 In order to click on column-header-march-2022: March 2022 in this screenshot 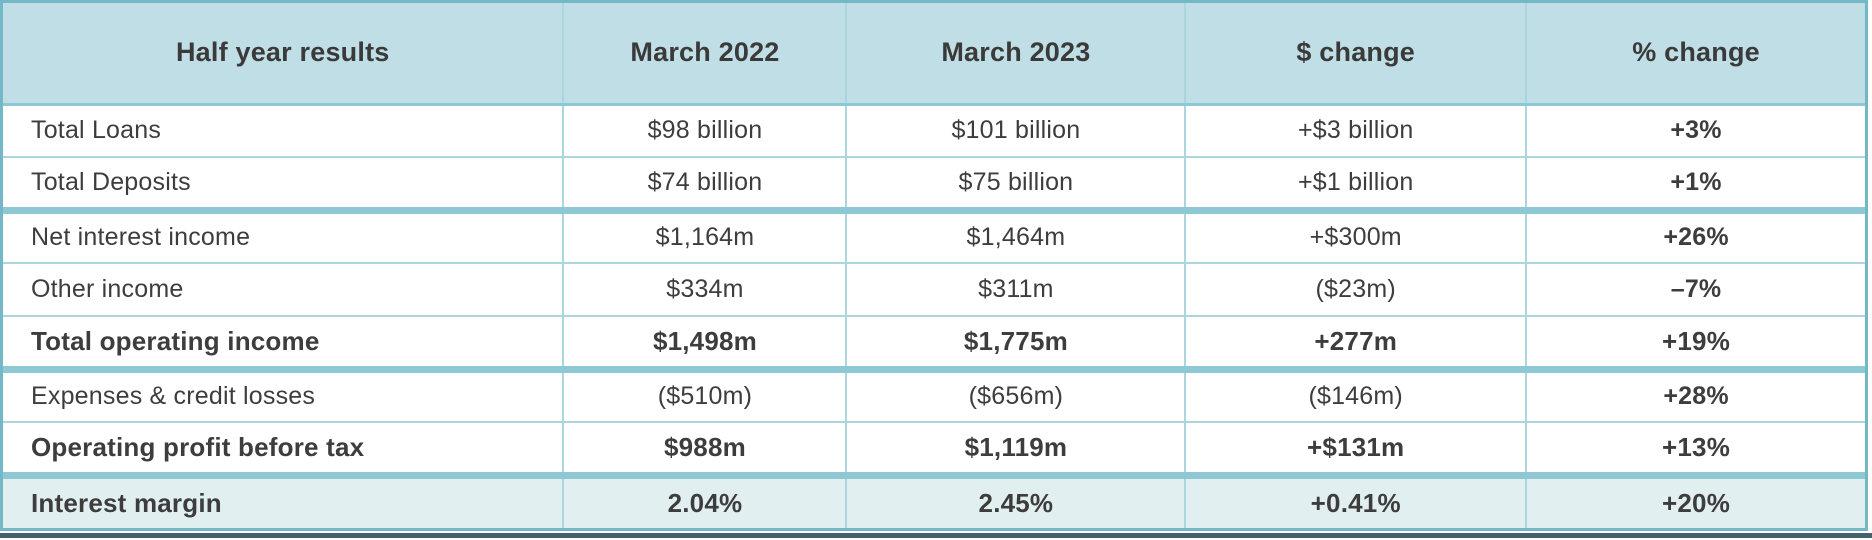, I will do `click(705, 54)`.